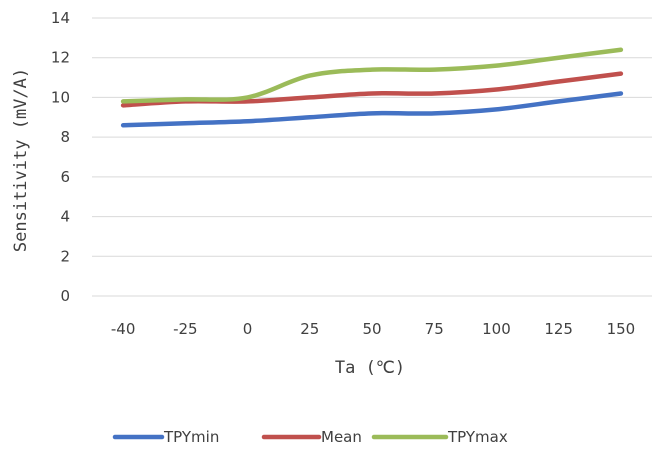  Describe the element at coordinates (341, 437) in the screenshot. I see `legend-label-mean: Mean` at that location.